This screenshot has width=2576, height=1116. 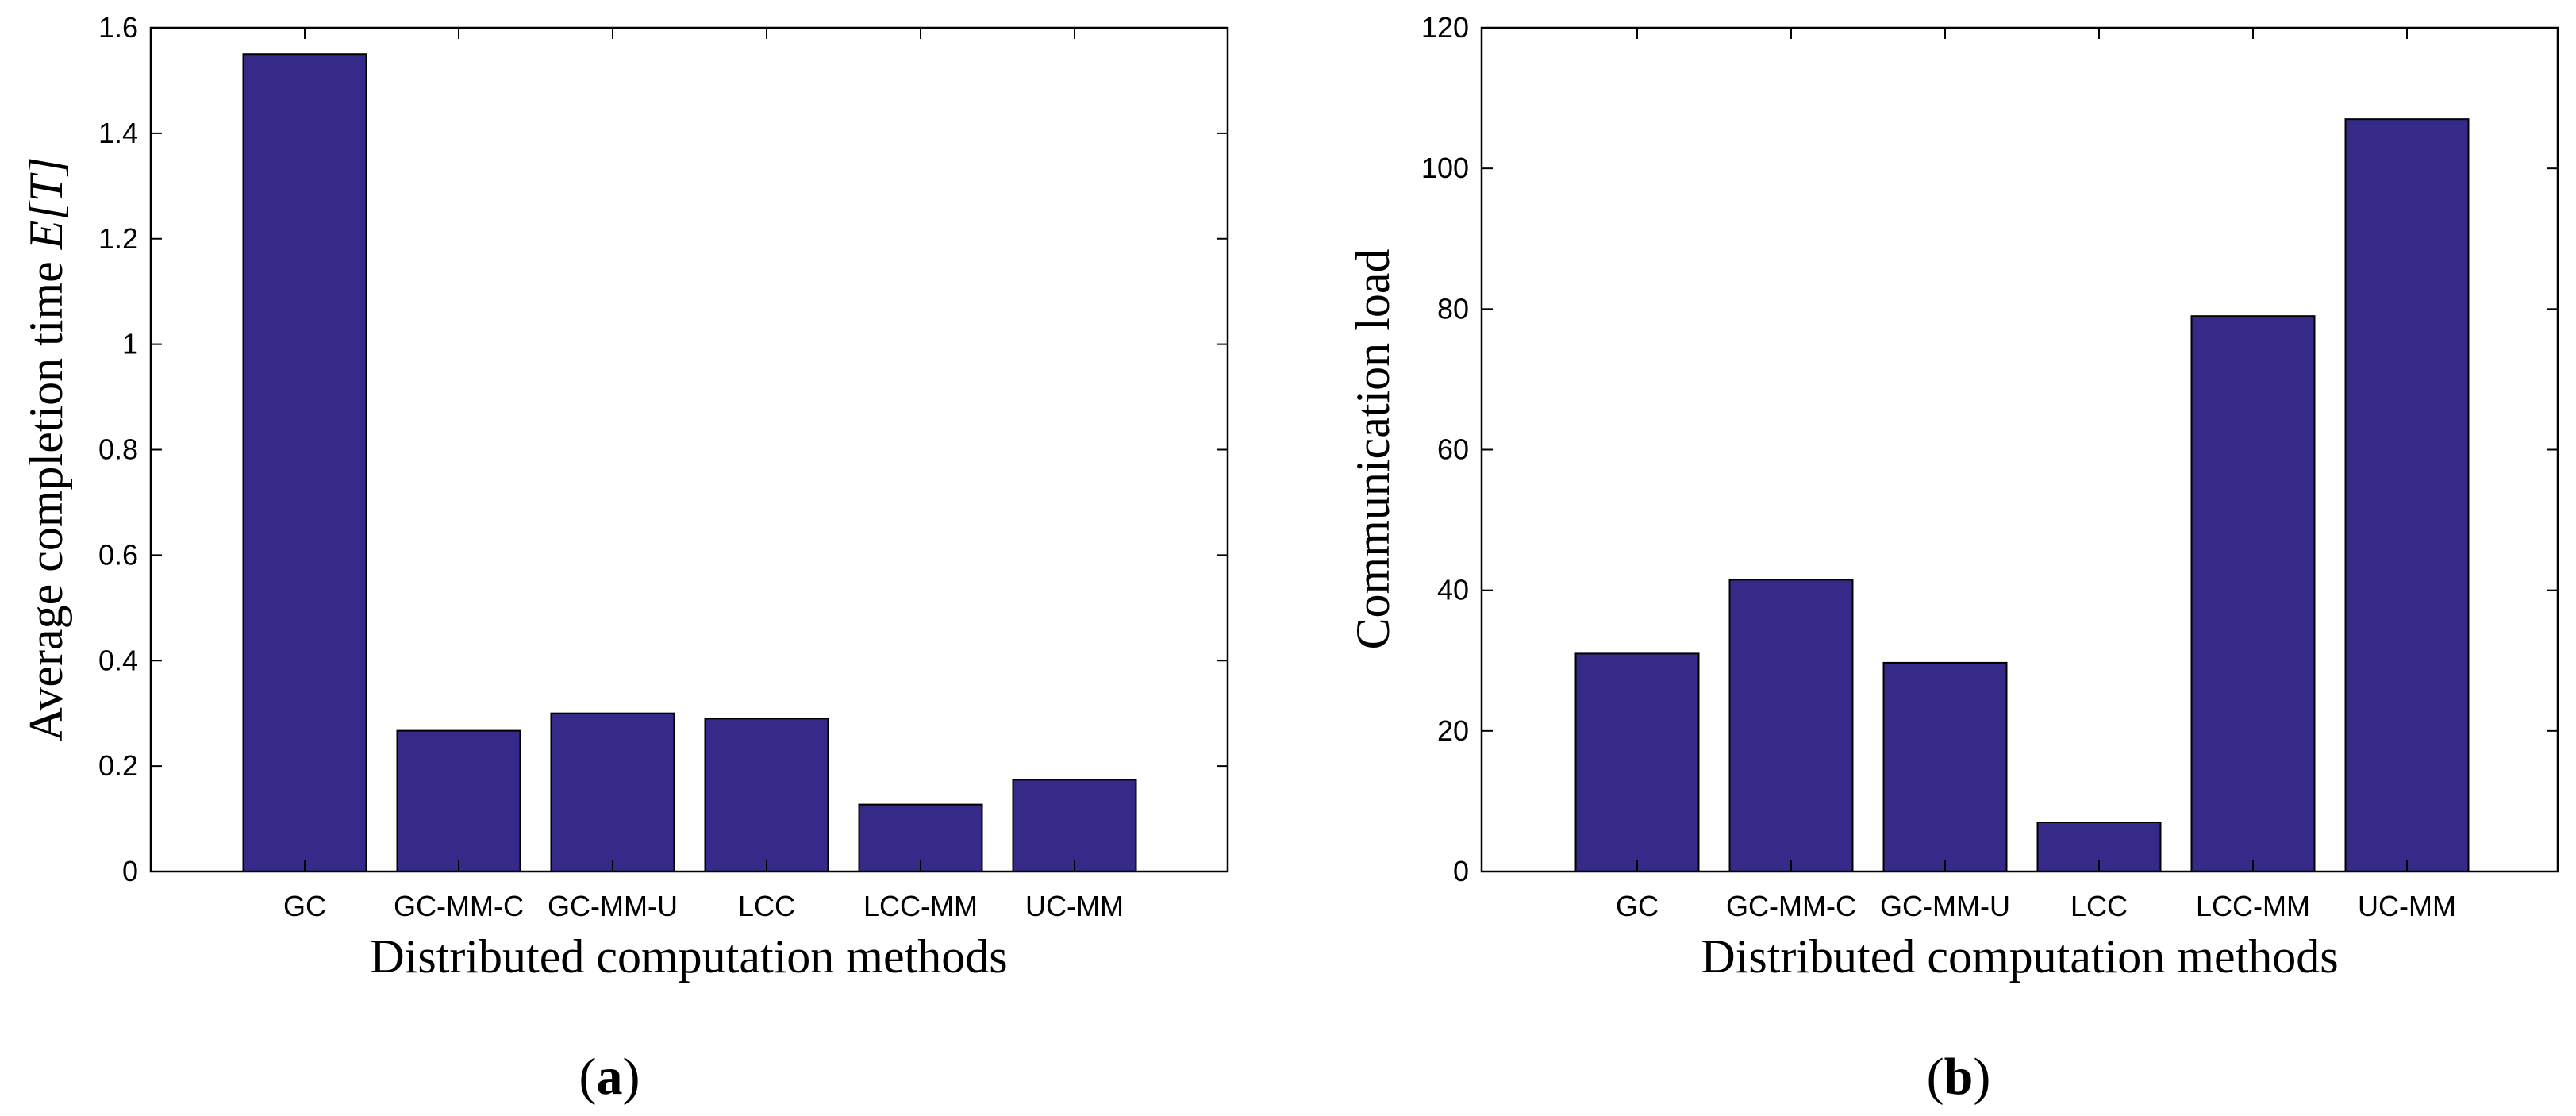 I want to click on chart-a-y-tick-label: 0.2, so click(x=118, y=765).